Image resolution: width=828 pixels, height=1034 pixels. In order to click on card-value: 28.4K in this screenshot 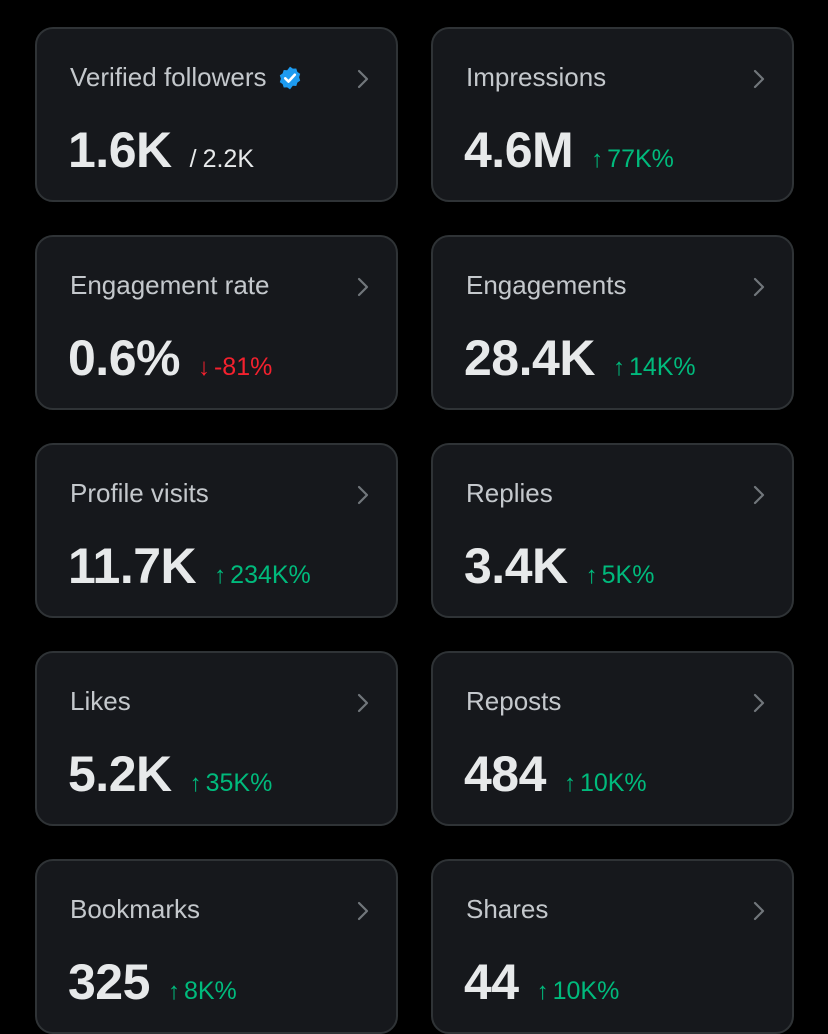, I will do `click(529, 358)`.